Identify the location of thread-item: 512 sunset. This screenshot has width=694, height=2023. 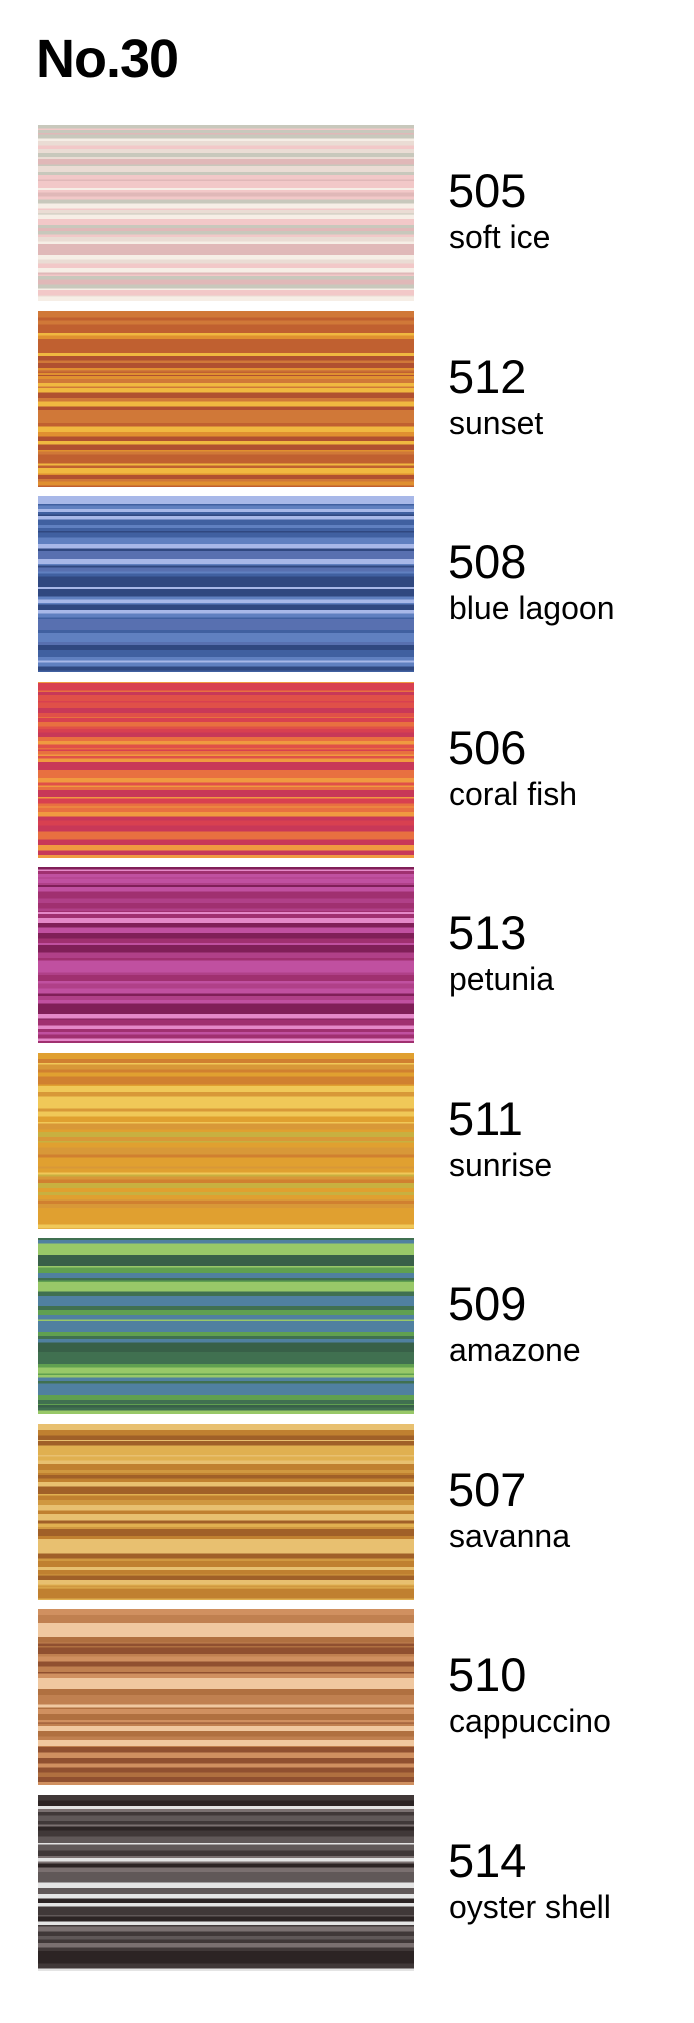
(358, 398).